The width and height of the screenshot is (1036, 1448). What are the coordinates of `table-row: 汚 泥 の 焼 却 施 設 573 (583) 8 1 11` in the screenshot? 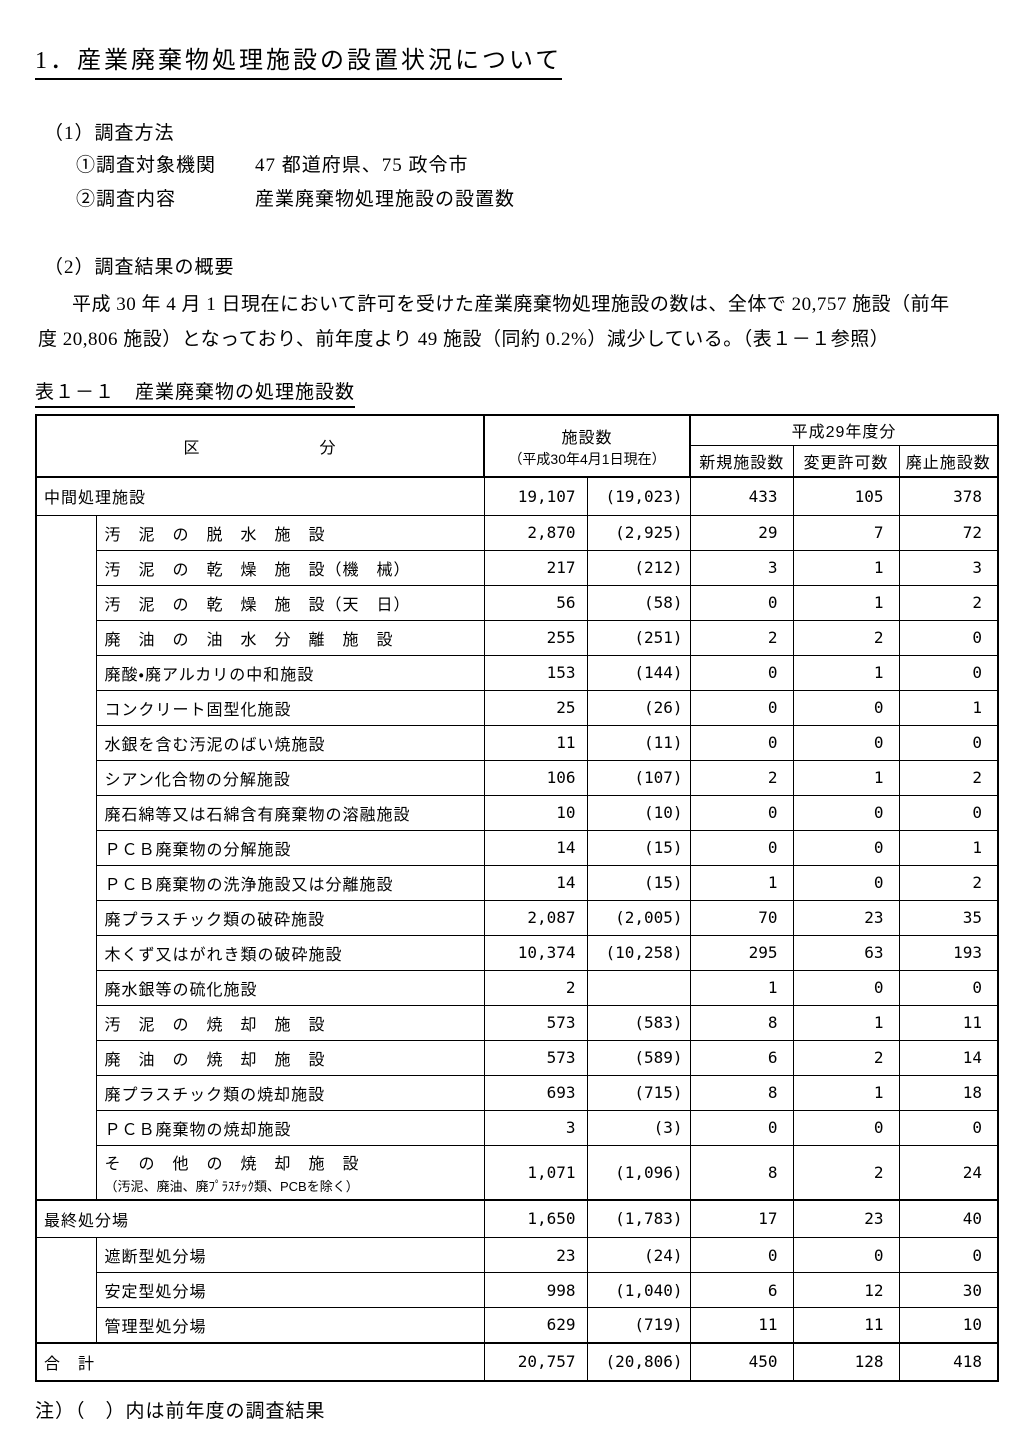 It's located at (517, 1022).